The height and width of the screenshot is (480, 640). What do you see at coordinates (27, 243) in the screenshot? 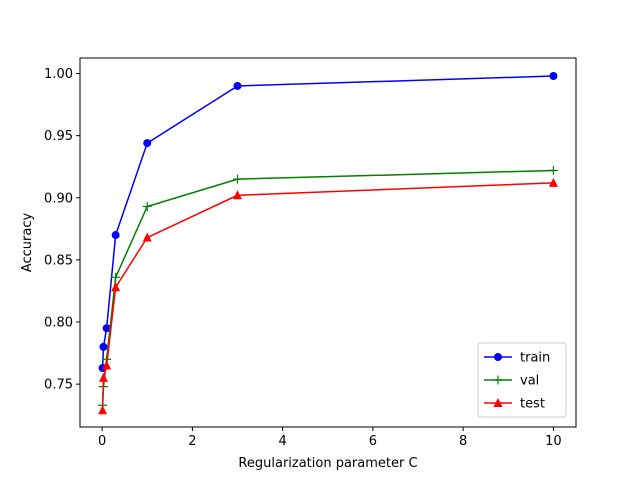
I see `y-axis-label: Accuracy` at bounding box center [27, 243].